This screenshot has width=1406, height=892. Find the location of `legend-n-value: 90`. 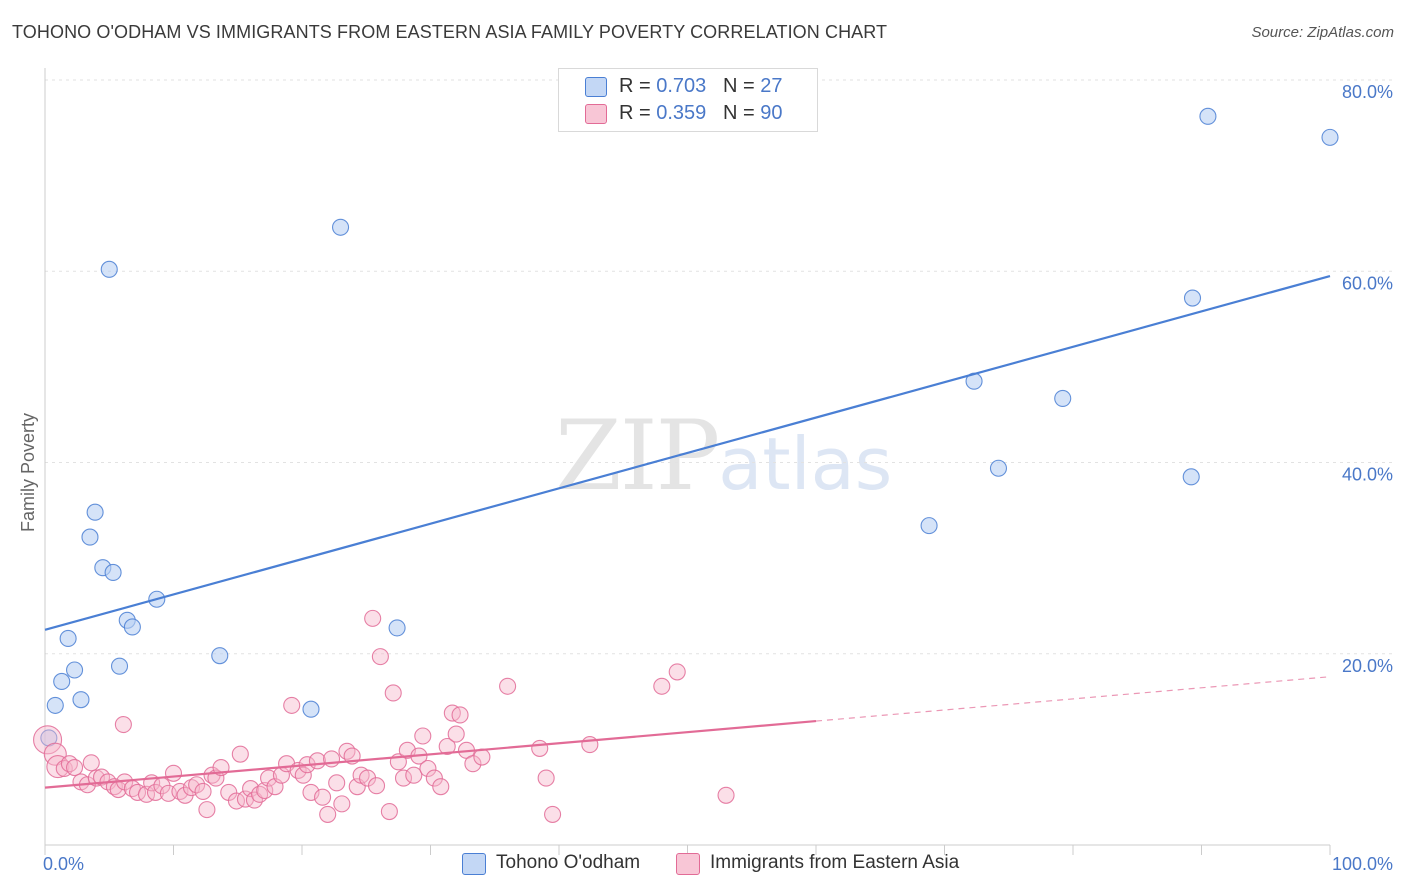

legend-n-value: 90 is located at coordinates (771, 113).